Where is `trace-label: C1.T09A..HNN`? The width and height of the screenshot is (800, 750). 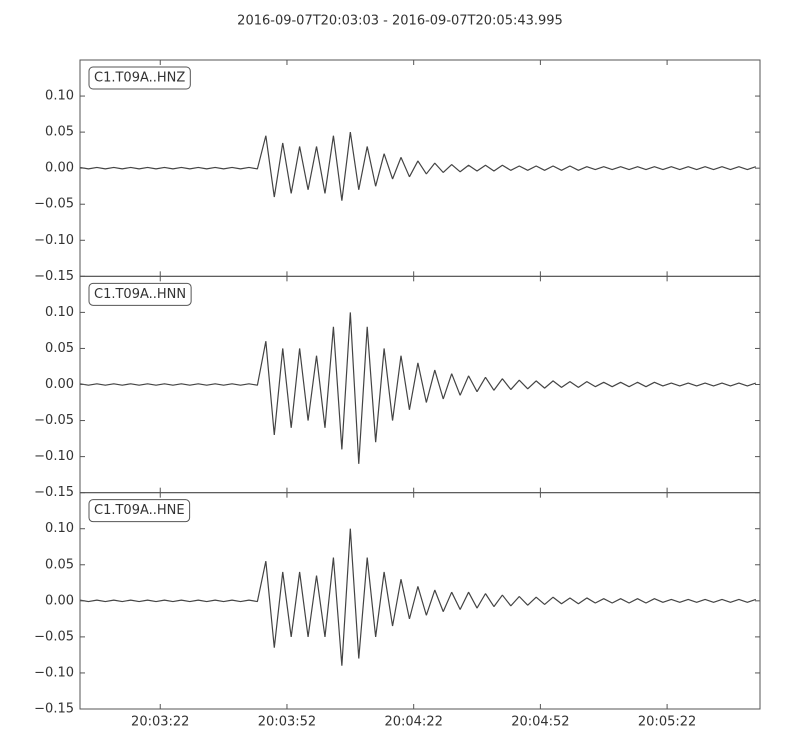
trace-label: C1.T09A..HNN is located at coordinates (140, 294).